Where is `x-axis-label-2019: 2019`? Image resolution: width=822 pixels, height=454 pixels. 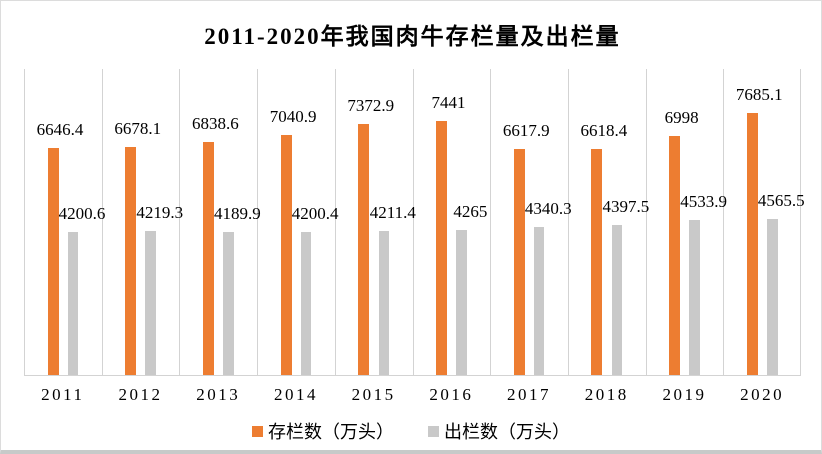
x-axis-label-2019: 2019 is located at coordinates (684, 394).